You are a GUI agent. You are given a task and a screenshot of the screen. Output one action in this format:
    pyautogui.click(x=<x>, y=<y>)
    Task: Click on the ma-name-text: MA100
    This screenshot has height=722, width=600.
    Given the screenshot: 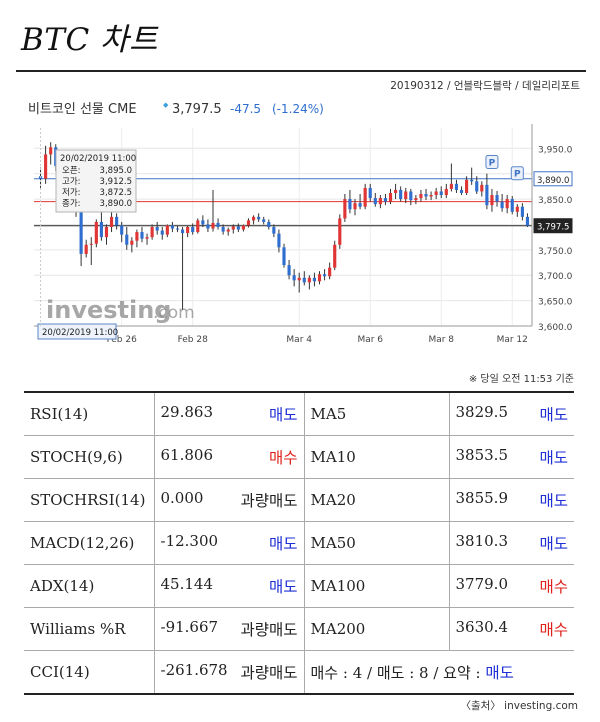 What is the action you would take?
    pyautogui.click(x=338, y=586)
    